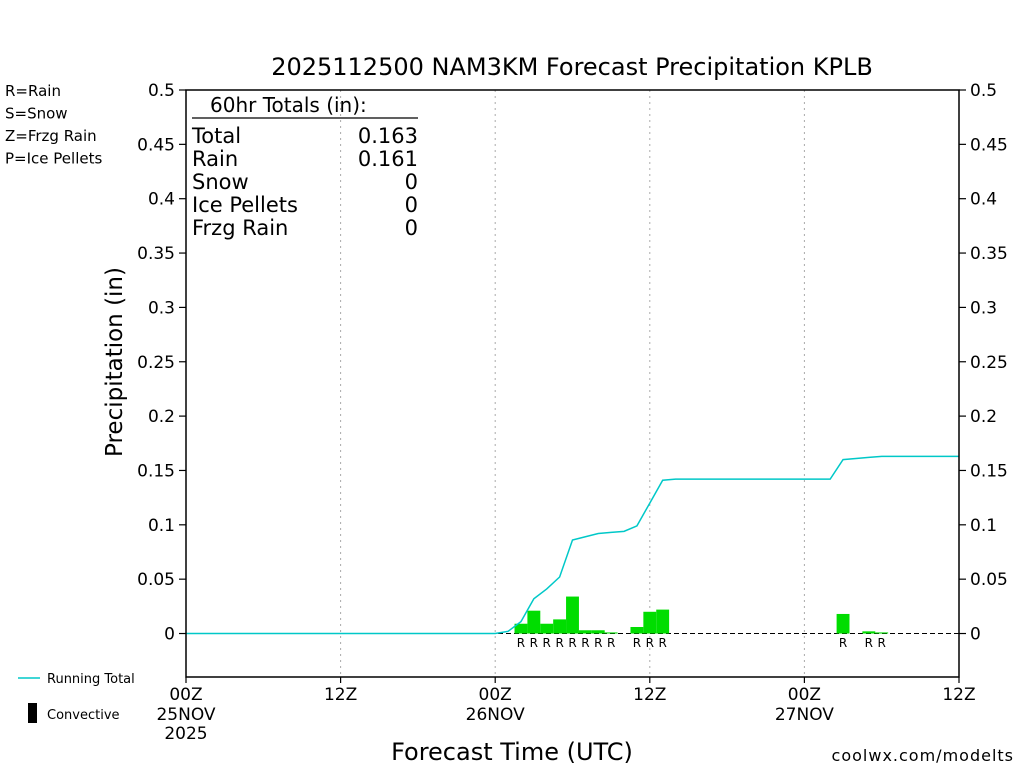 Image resolution: width=1024 pixels, height=768 pixels. What do you see at coordinates (169, 635) in the screenshot?
I see `y-tick-label-left: 0` at bounding box center [169, 635].